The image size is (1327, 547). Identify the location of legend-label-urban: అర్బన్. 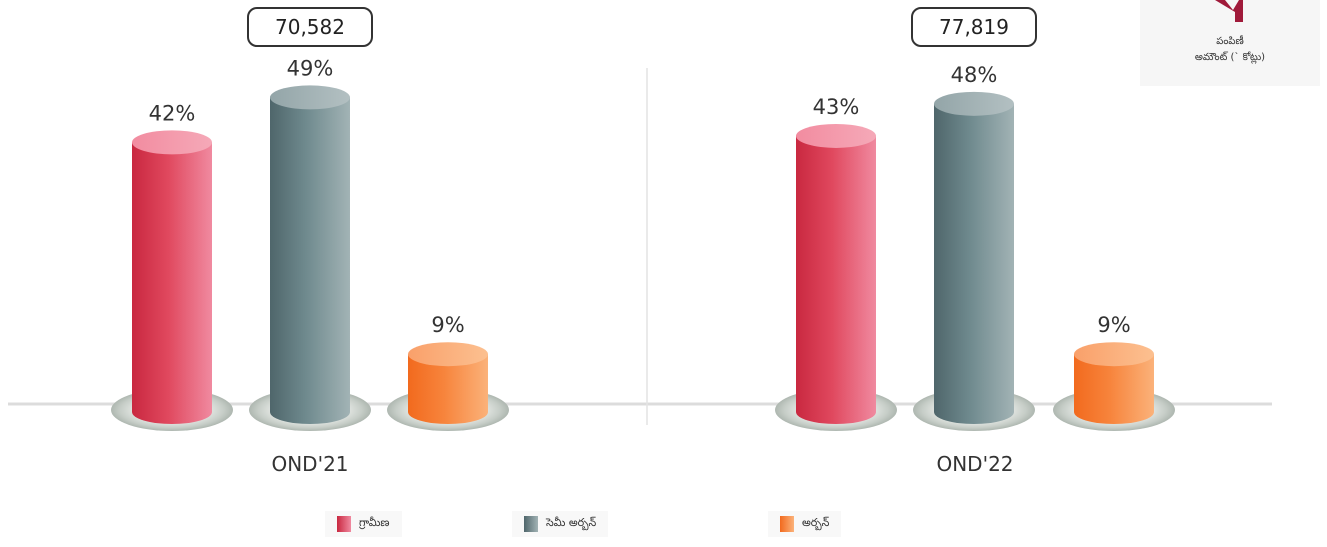
(816, 522).